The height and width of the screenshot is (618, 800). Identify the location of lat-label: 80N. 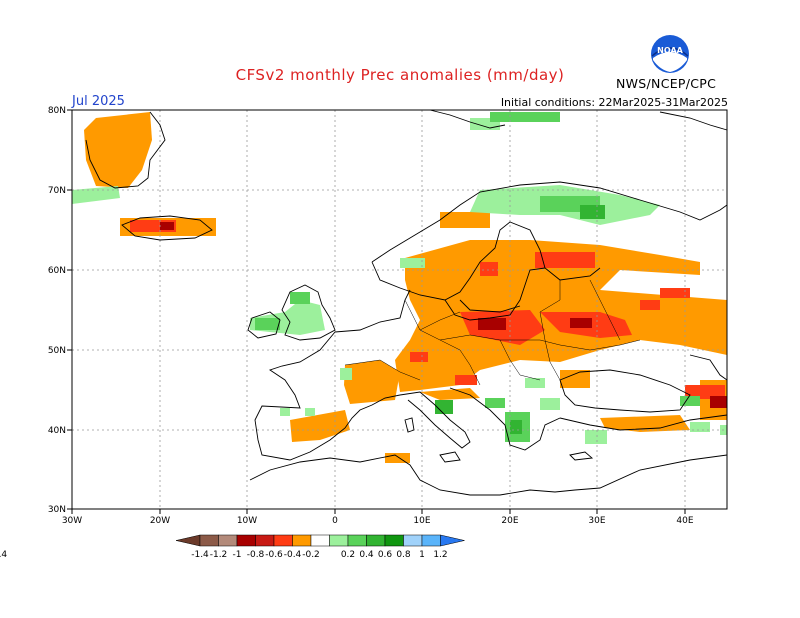
(57, 111).